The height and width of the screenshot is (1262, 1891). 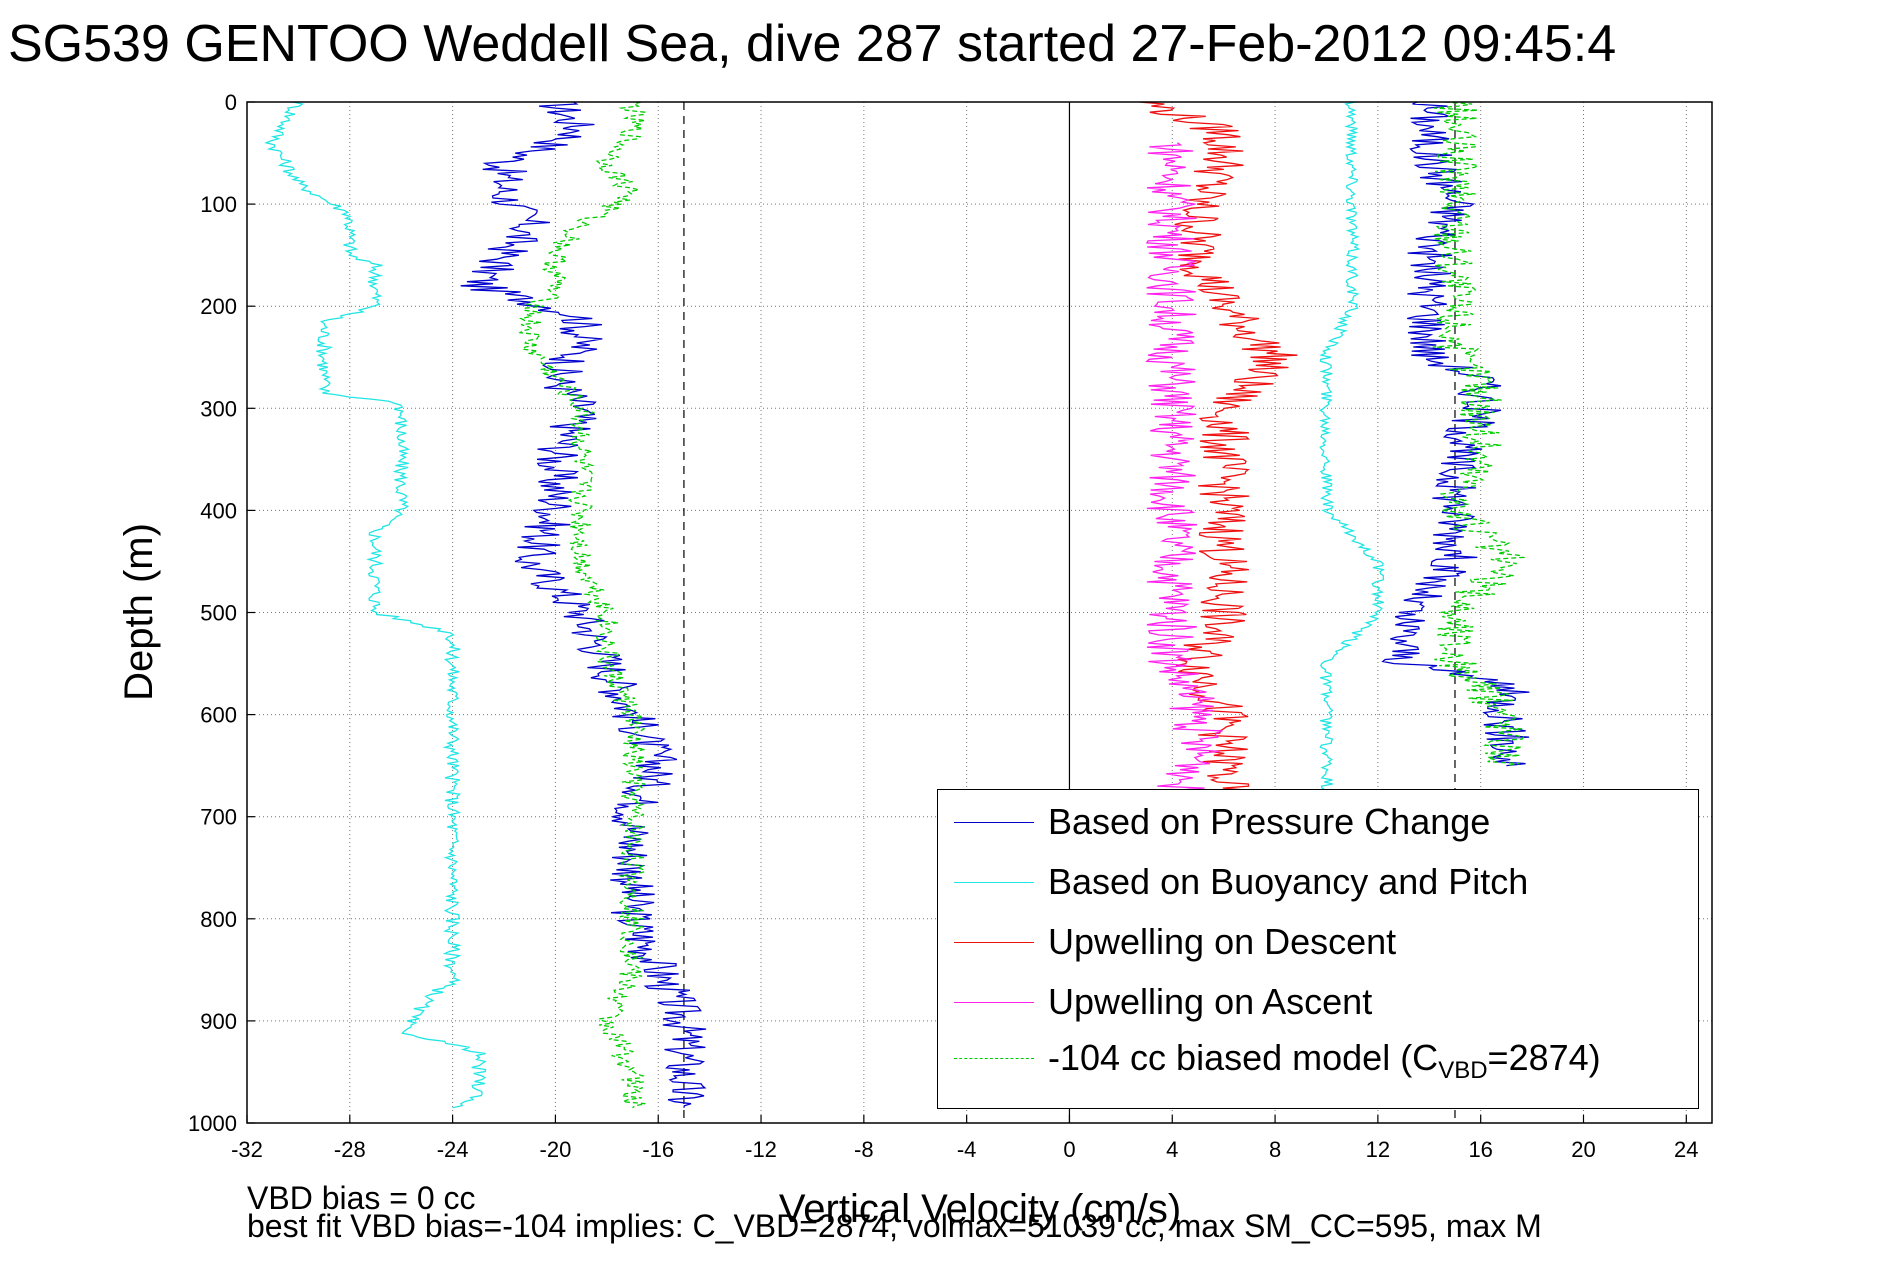 What do you see at coordinates (994, 1058) in the screenshot?
I see `legend-swatch-model` at bounding box center [994, 1058].